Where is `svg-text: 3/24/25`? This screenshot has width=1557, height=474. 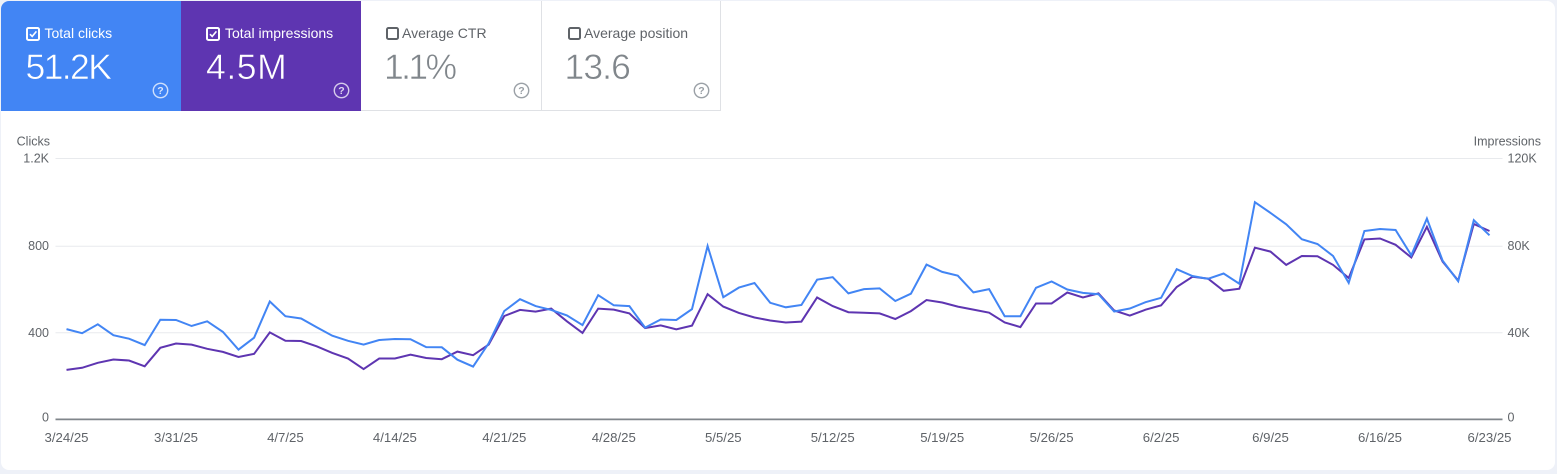
svg-text: 3/24/25 is located at coordinates (66, 437).